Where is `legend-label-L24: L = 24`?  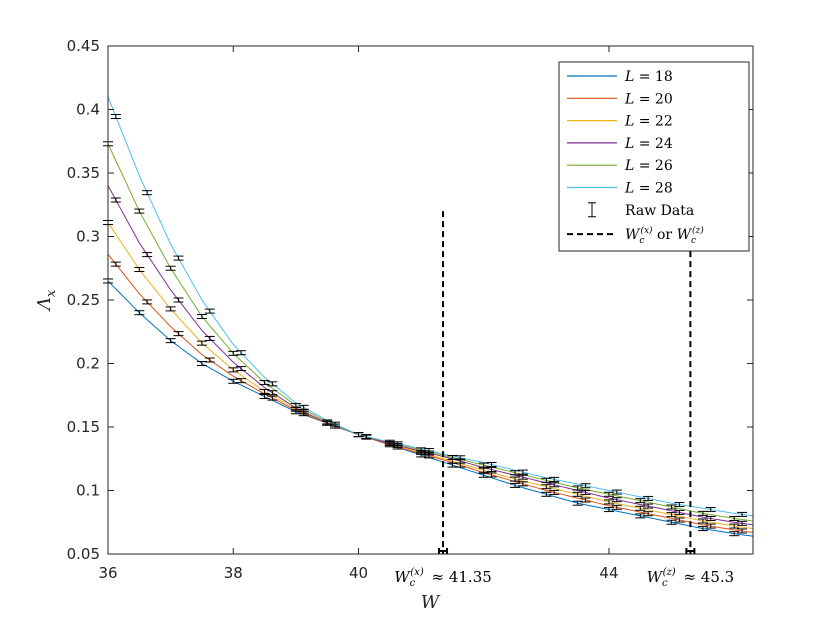 legend-label-L24: L = 24 is located at coordinates (648, 144).